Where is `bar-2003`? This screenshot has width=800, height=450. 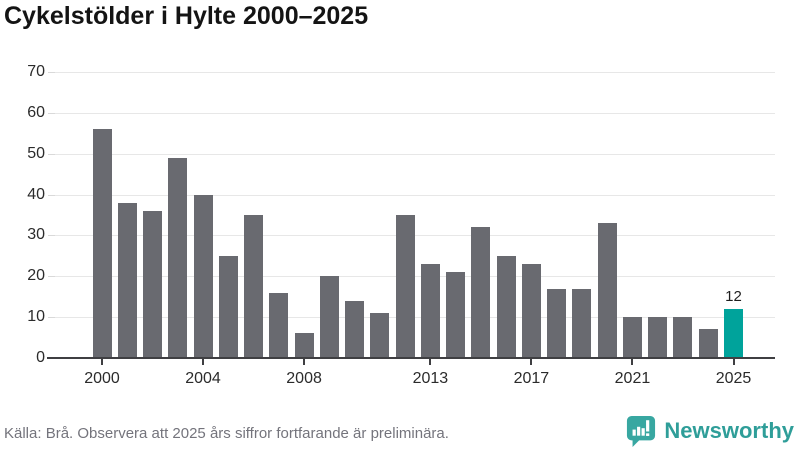 bar-2003 is located at coordinates (178, 257).